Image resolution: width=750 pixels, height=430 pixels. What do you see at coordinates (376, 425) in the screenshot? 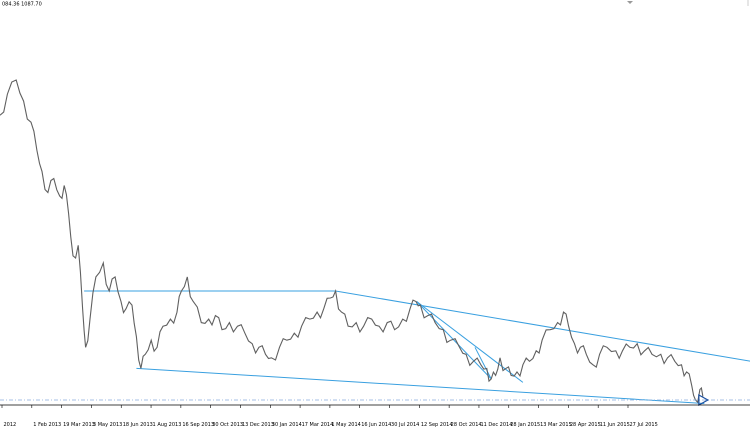
I see `x-tick-label: 16 Jun 2014` at bounding box center [376, 425].